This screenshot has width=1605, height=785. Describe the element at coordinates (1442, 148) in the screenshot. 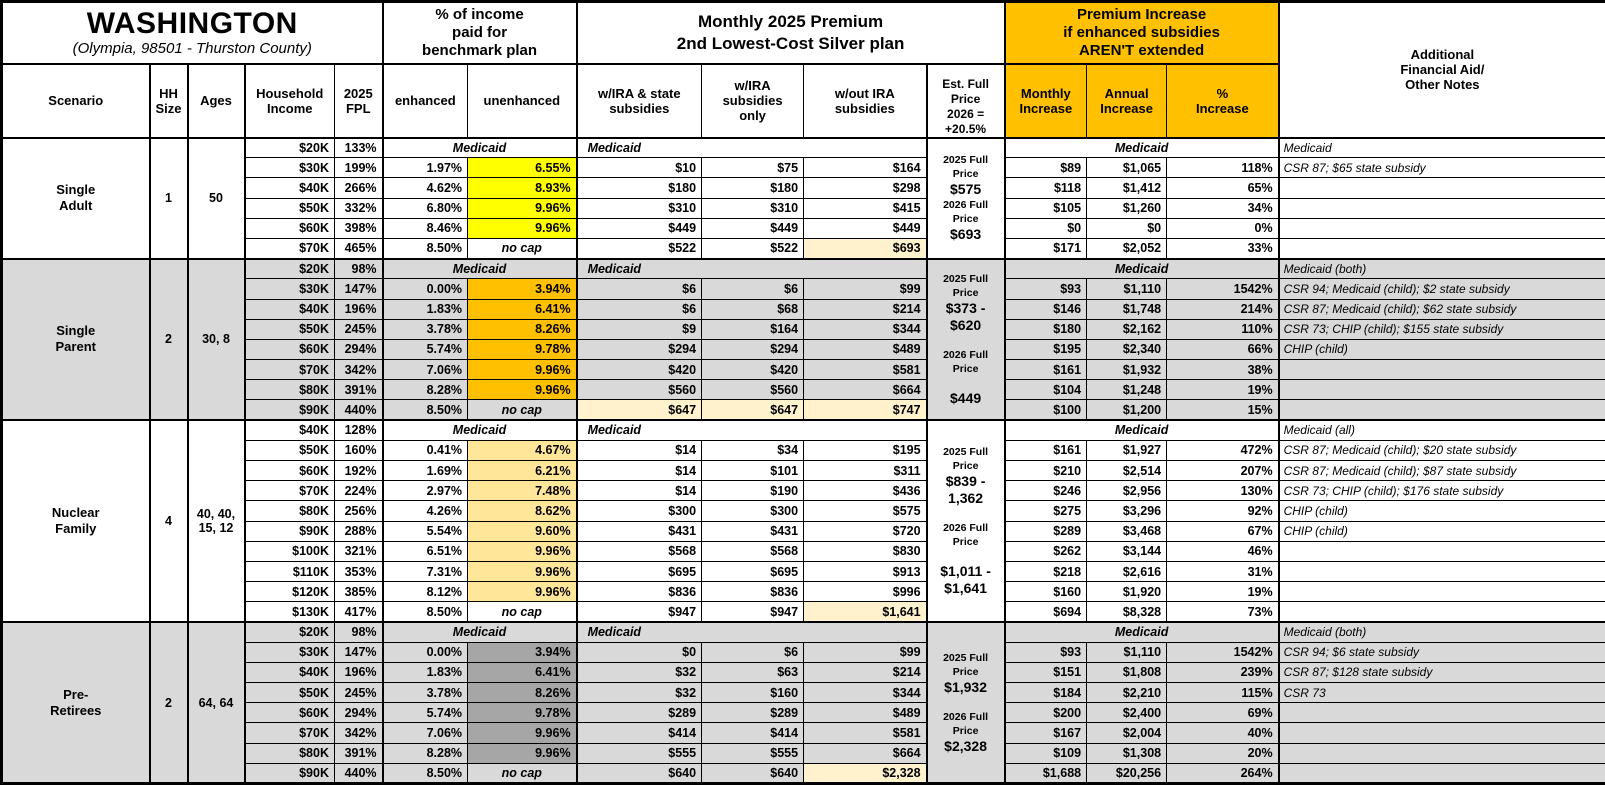

I see `notes-cell: Medicaid` at that location.